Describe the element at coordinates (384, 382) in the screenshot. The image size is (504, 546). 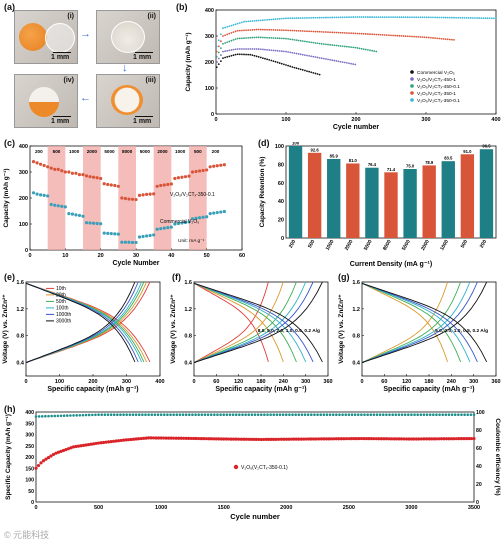
I see `x-tick-label: 60` at that location.